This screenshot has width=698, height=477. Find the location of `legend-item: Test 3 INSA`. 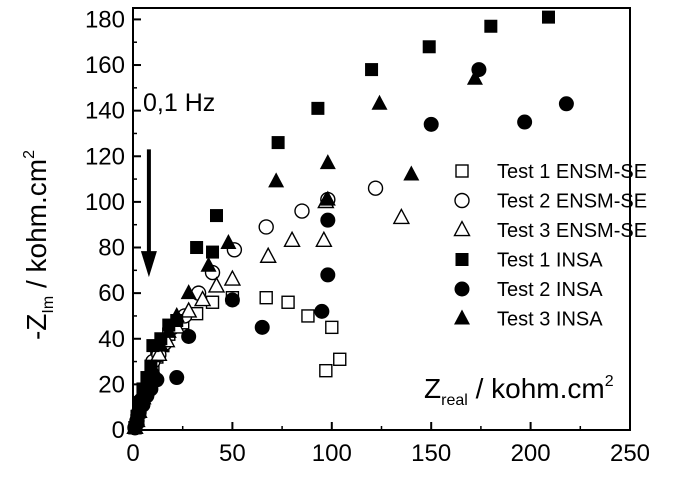

legend-item: Test 3 INSA is located at coordinates (528, 320).